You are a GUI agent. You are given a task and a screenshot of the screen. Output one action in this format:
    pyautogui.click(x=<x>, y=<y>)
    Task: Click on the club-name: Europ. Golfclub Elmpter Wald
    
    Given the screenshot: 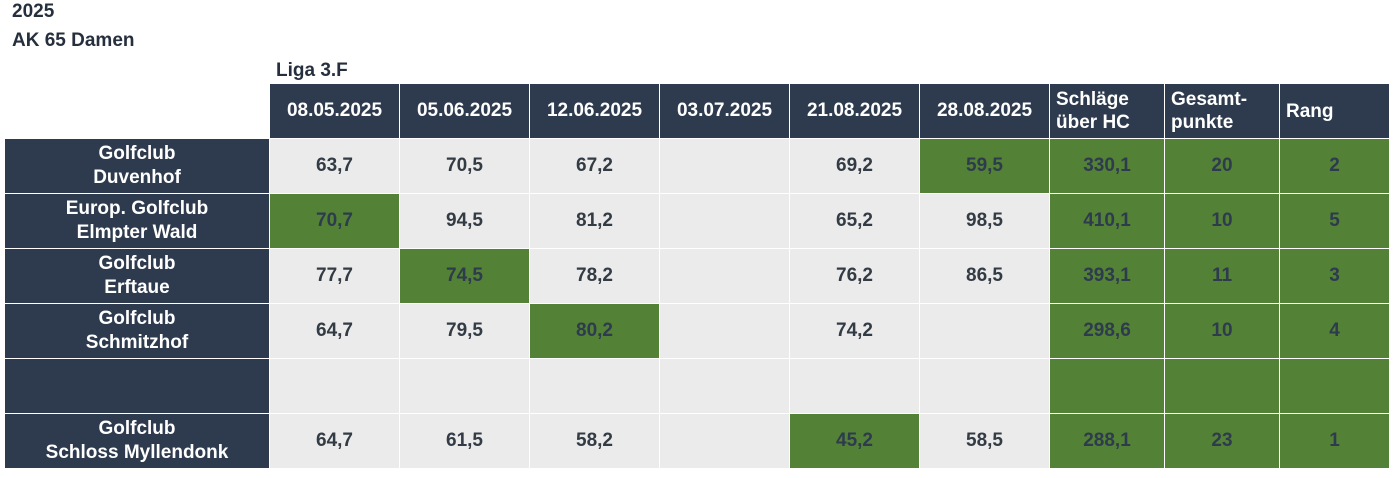 What is the action you would take?
    pyautogui.click(x=137, y=221)
    